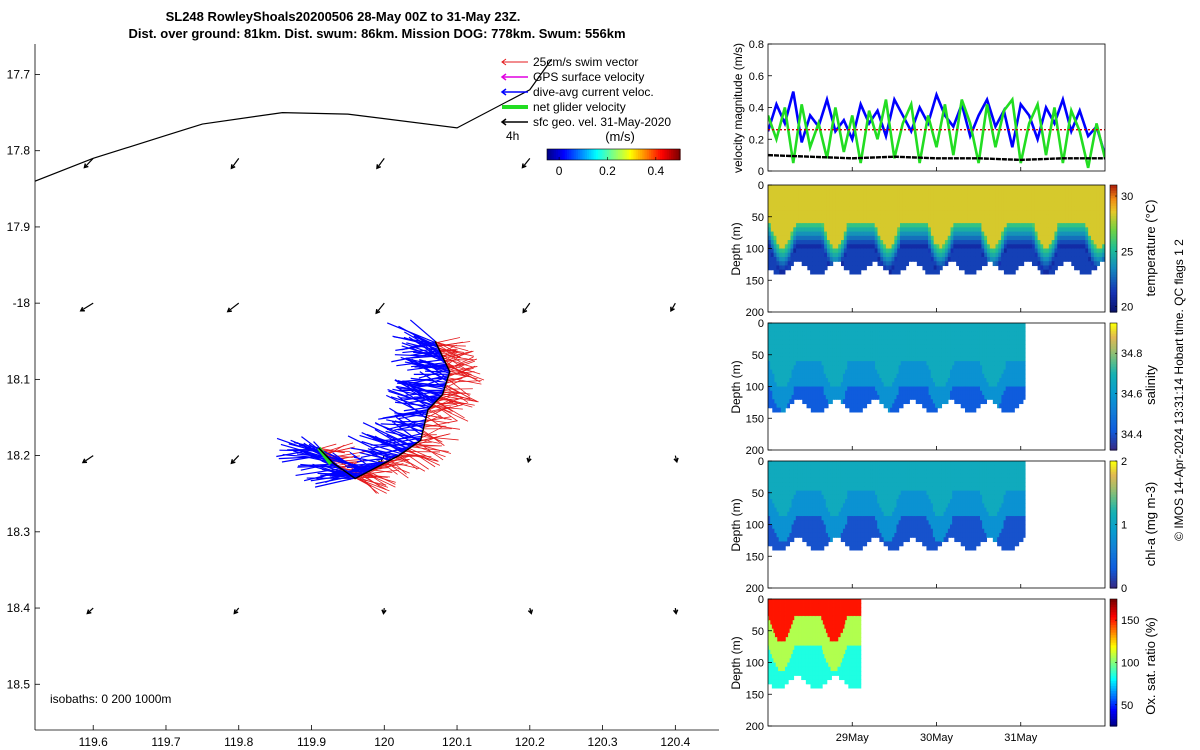 This screenshot has width=1200, height=750. I want to click on velocity-ytick-label: 0, so click(761, 172).